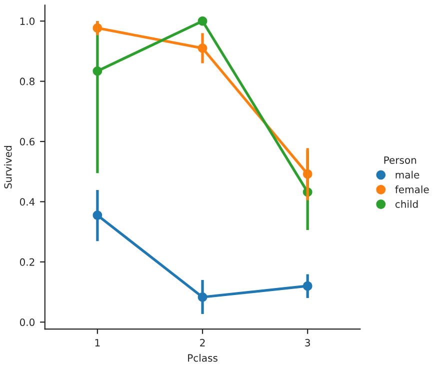 The image size is (436, 366). Describe the element at coordinates (27, 142) in the screenshot. I see `y-tick-label: 0.6` at that location.